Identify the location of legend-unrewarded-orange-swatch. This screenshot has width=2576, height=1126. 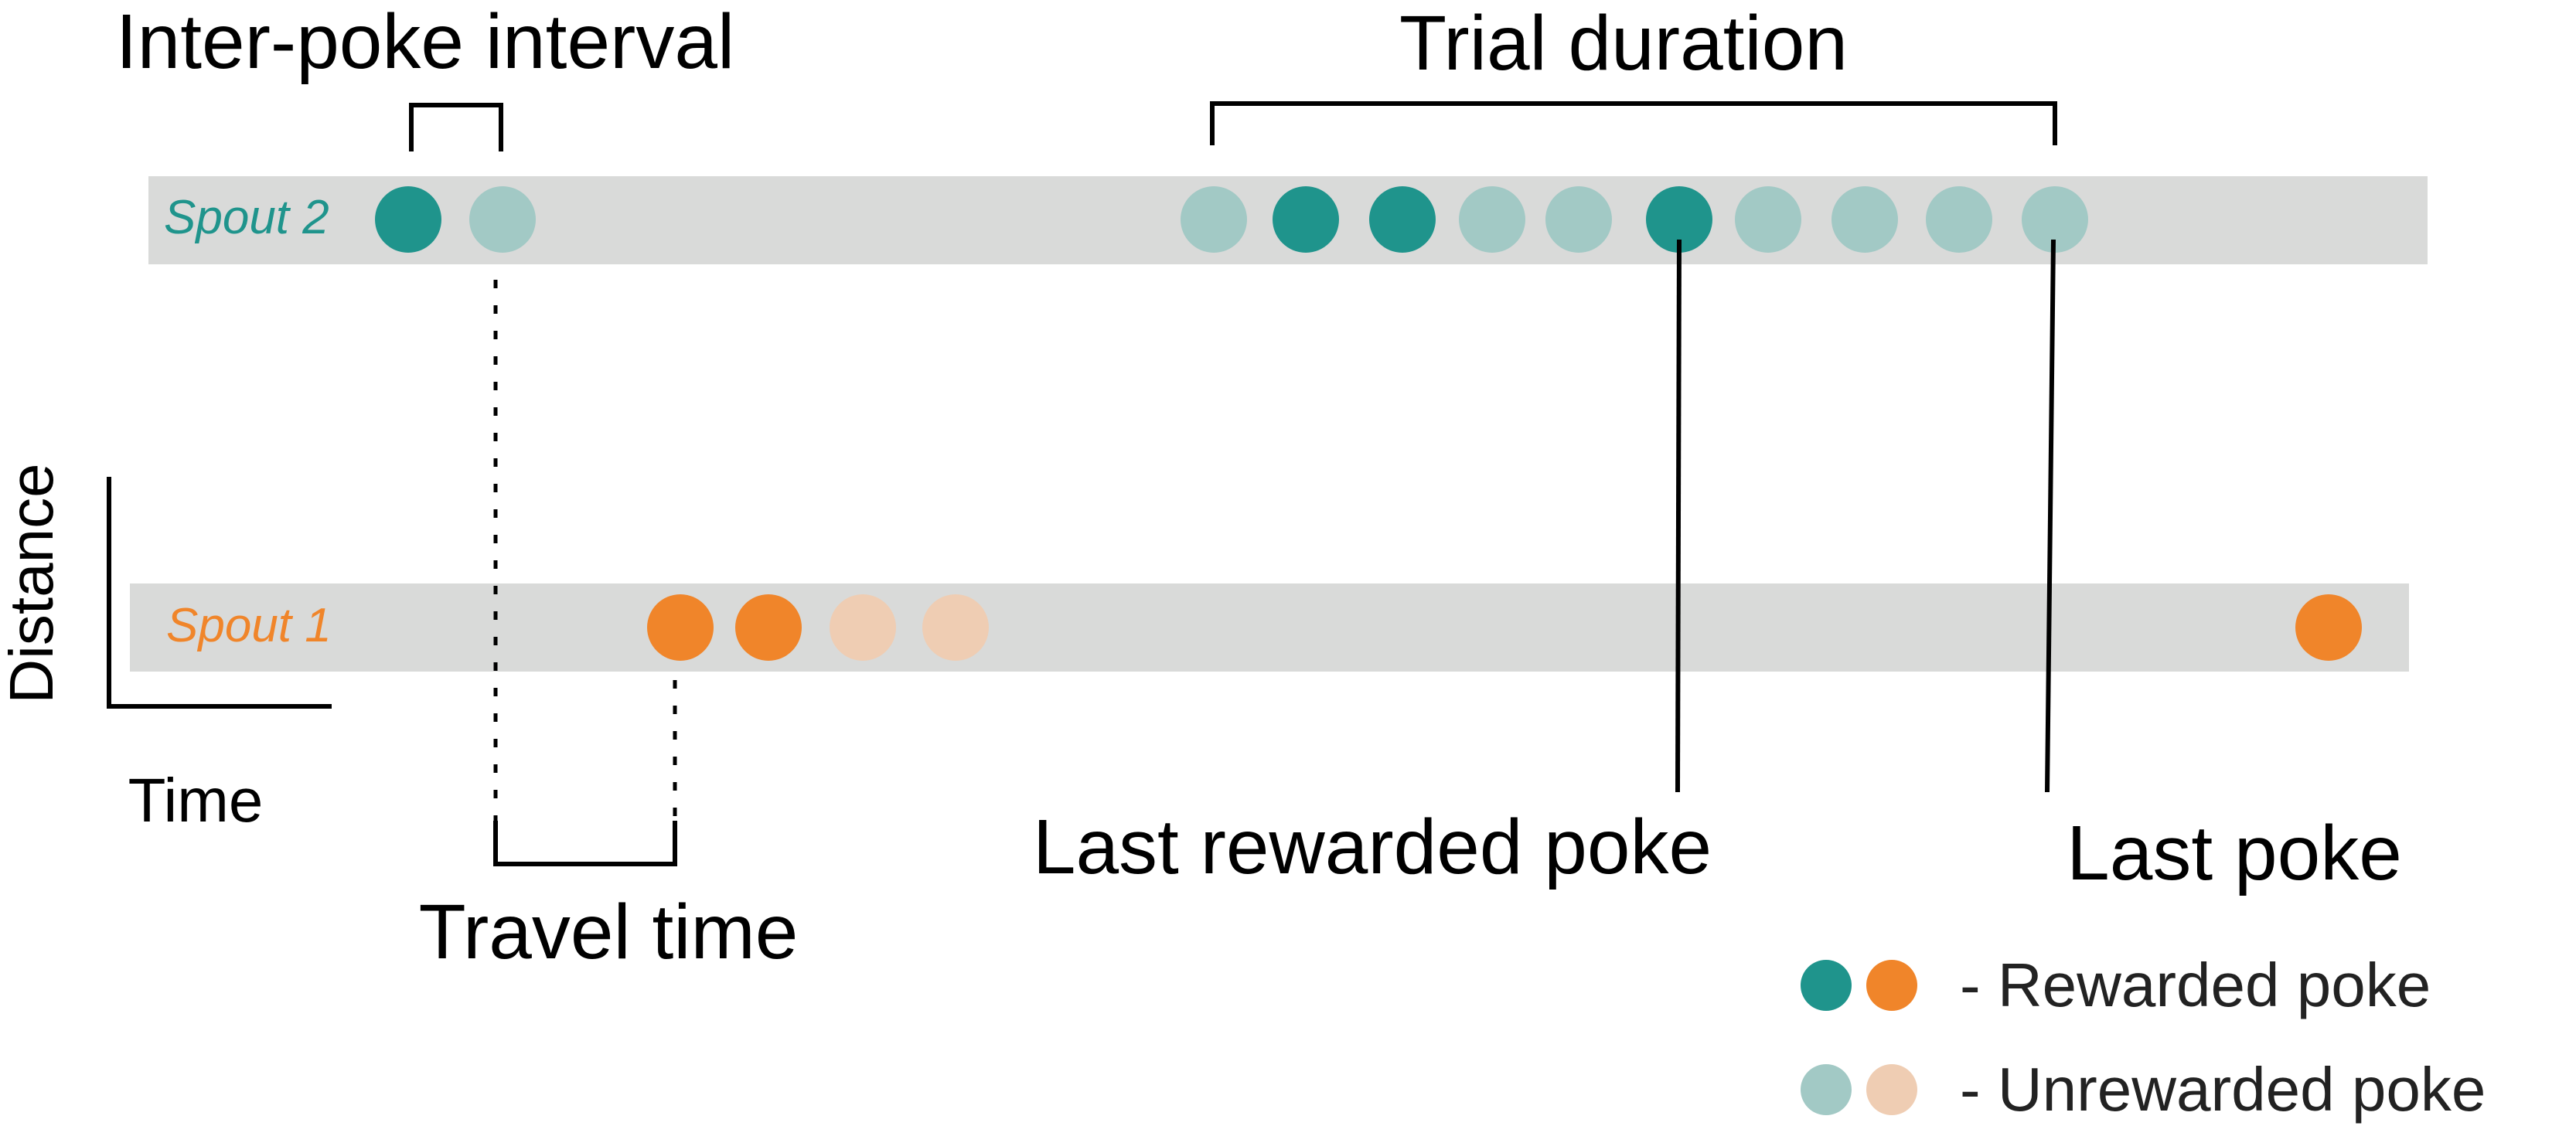
(1891, 1089).